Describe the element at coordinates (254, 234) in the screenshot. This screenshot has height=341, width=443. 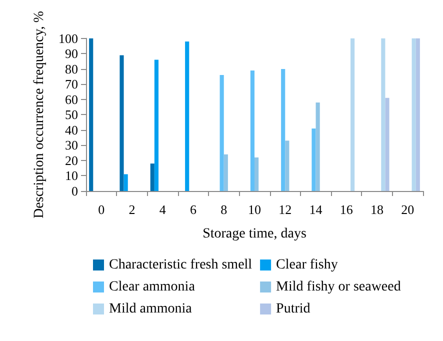
I see `x-axis-title: Storage time, days` at that location.